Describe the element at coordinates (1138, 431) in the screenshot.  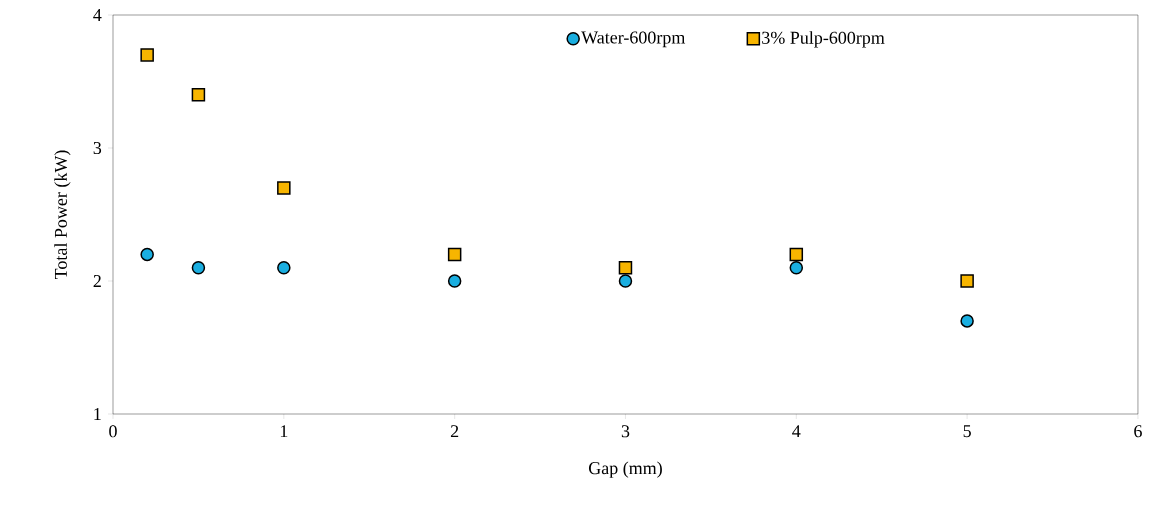
I see `x-tick-label: 6` at that location.